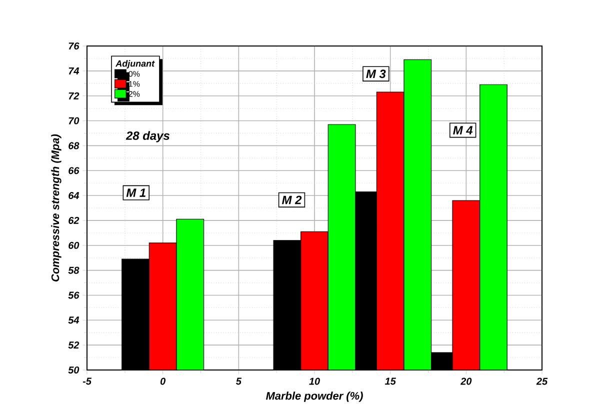 Image resolution: width=592 pixels, height=417 pixels. I want to click on y-tick-label: 74, so click(74, 70).